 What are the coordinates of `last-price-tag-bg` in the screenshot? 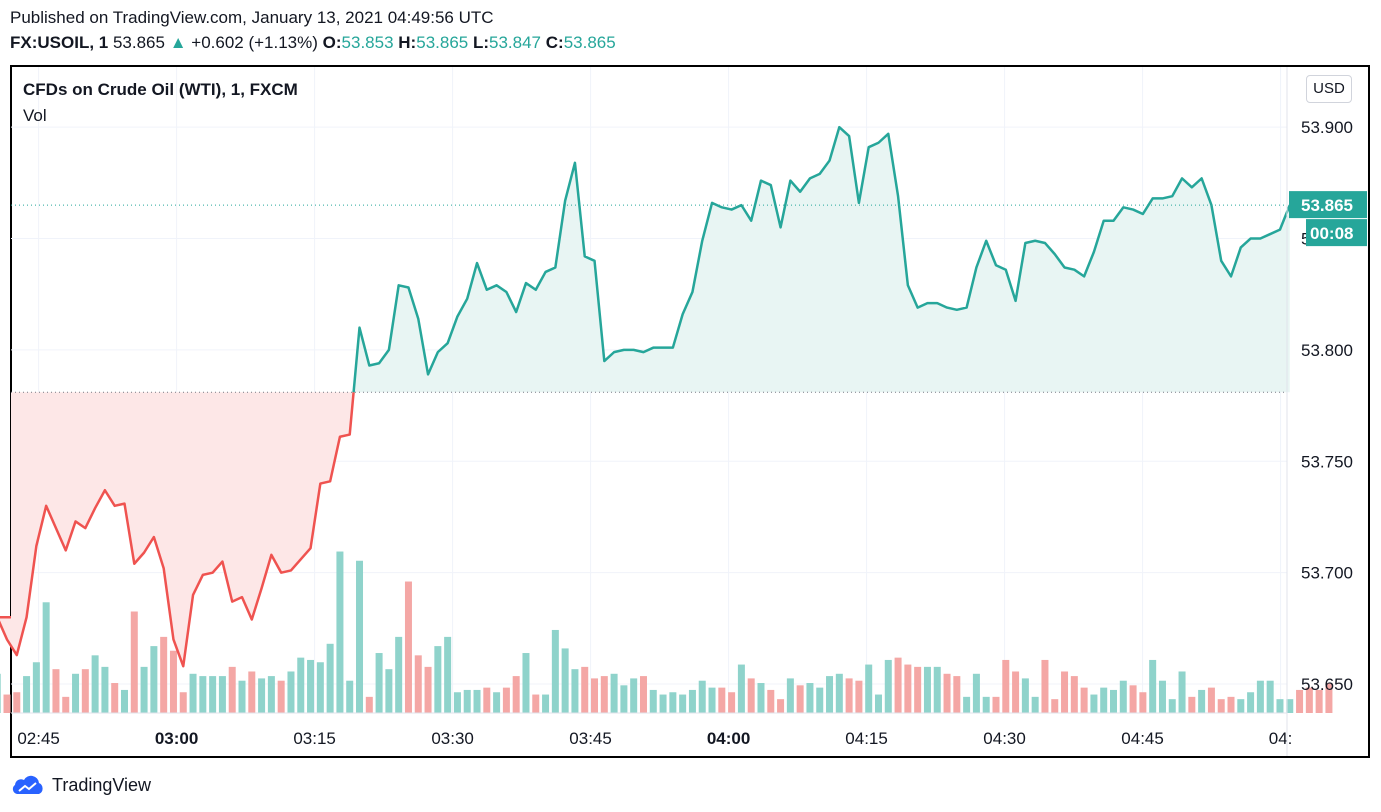 It's located at (1328, 205).